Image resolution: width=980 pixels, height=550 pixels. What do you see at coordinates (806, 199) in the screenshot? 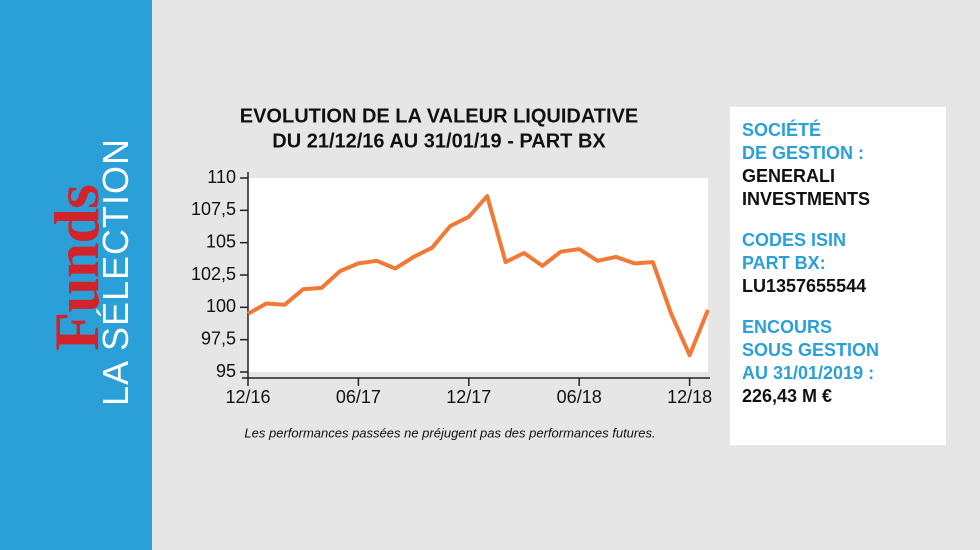
I see `info-value: INVESTMENTS` at bounding box center [806, 199].